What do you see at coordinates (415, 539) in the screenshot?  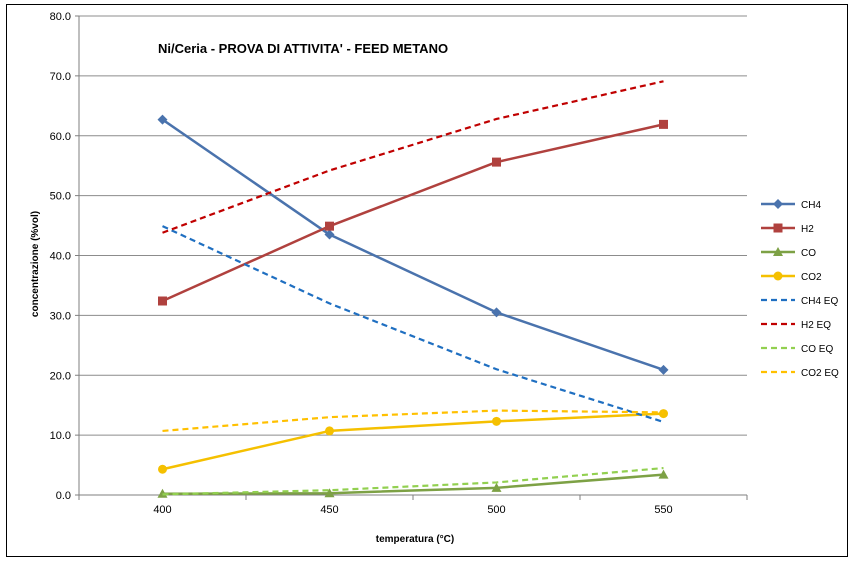 I see `x-axis-title: temperatura (°C)` at bounding box center [415, 539].